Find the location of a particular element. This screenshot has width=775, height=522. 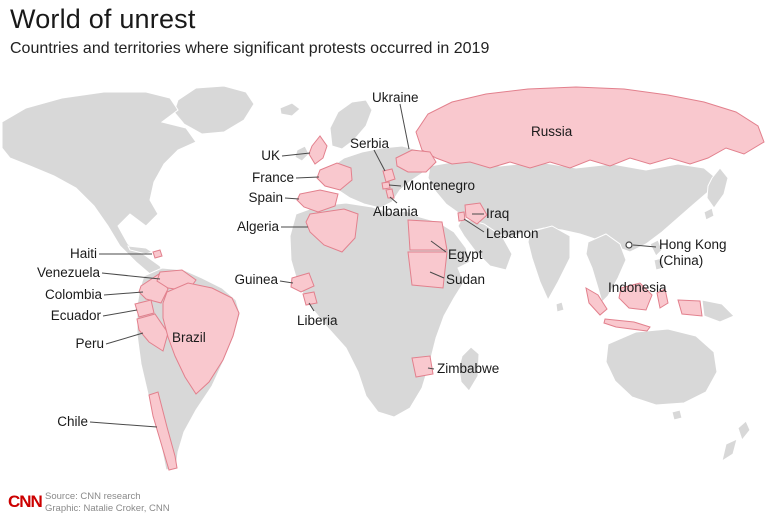

map-label-ecuador: Ecuador is located at coordinates (75, 315).